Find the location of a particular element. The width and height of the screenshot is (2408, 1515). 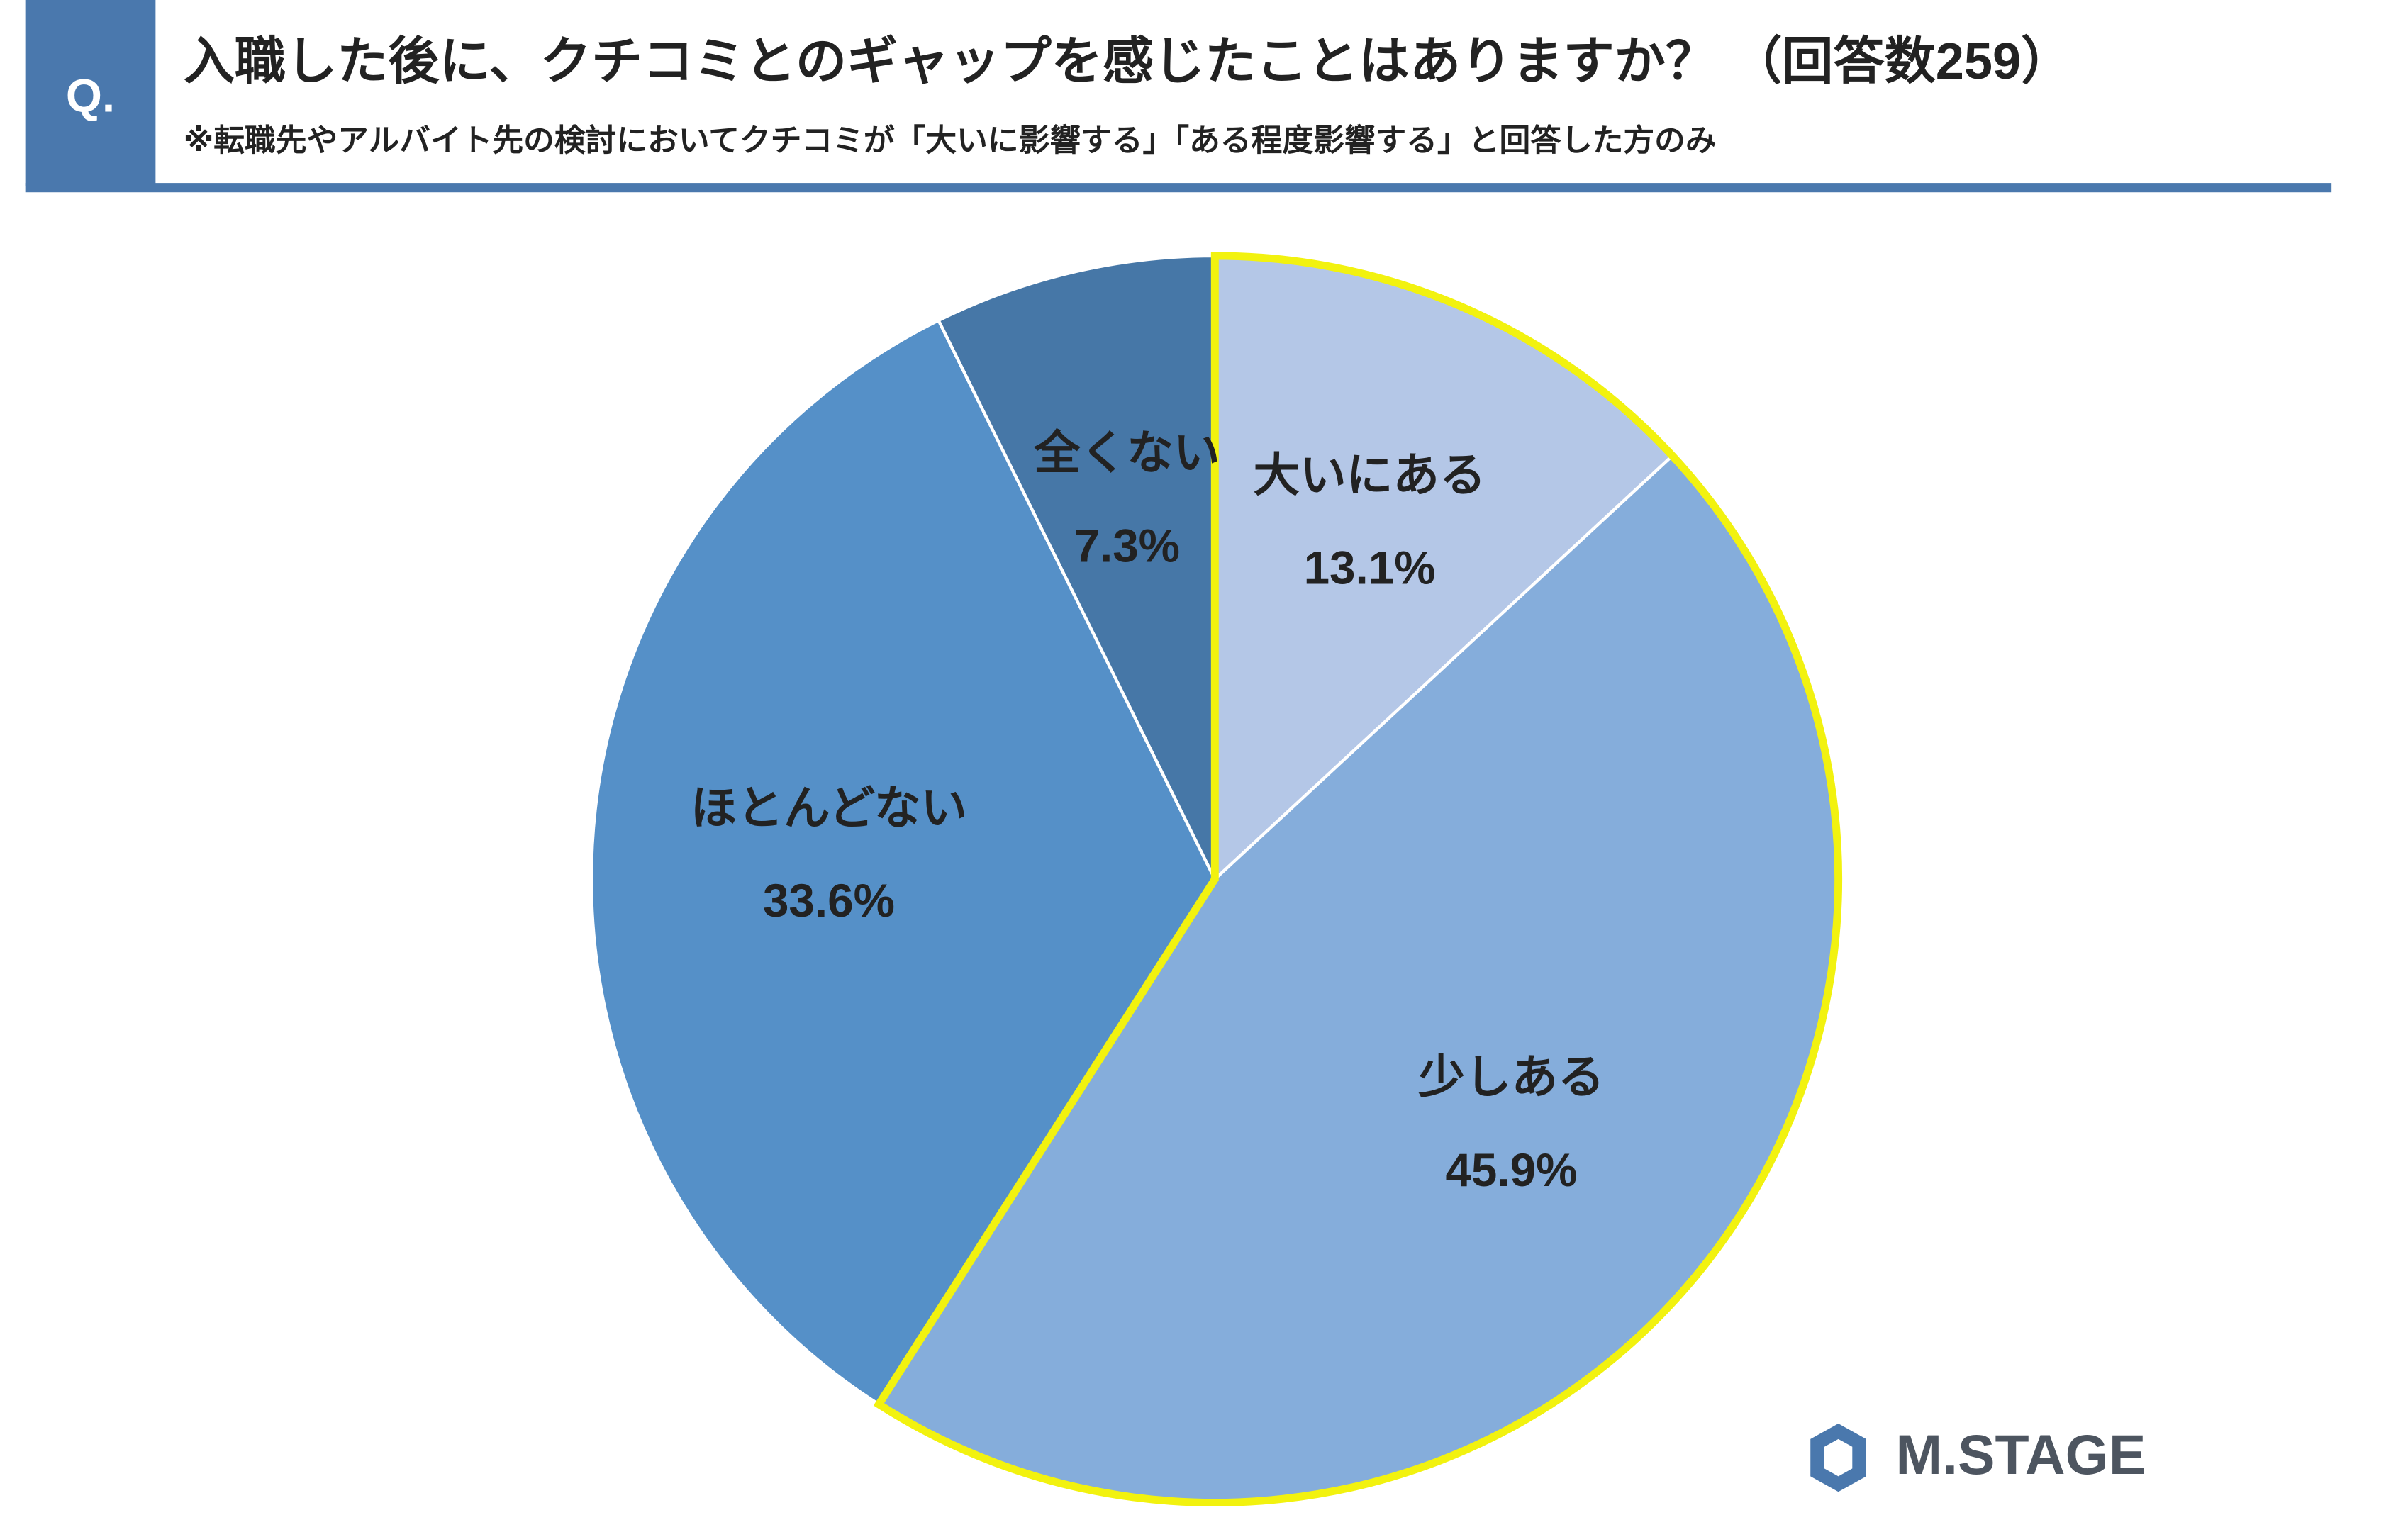

slice-label: 少しある is located at coordinates (1511, 1077).